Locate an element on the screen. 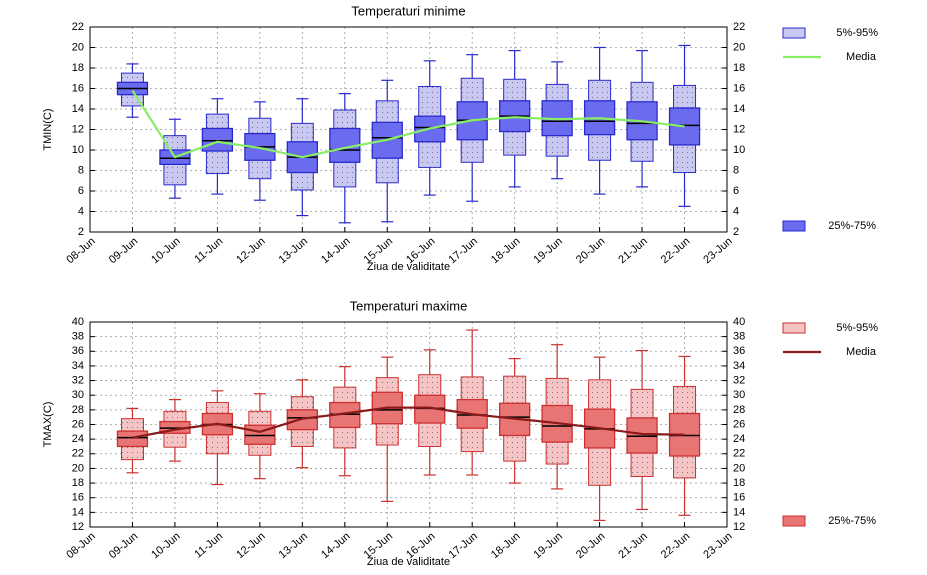 The image size is (927, 575). legend-label: Media is located at coordinates (861, 57).